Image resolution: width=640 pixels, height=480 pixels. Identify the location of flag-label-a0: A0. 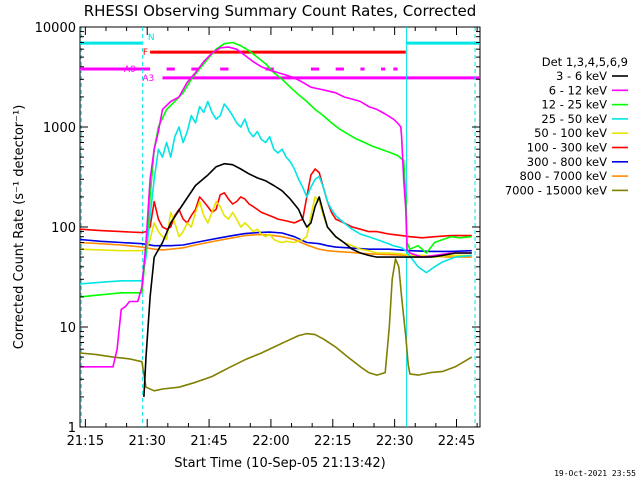
(130, 70).